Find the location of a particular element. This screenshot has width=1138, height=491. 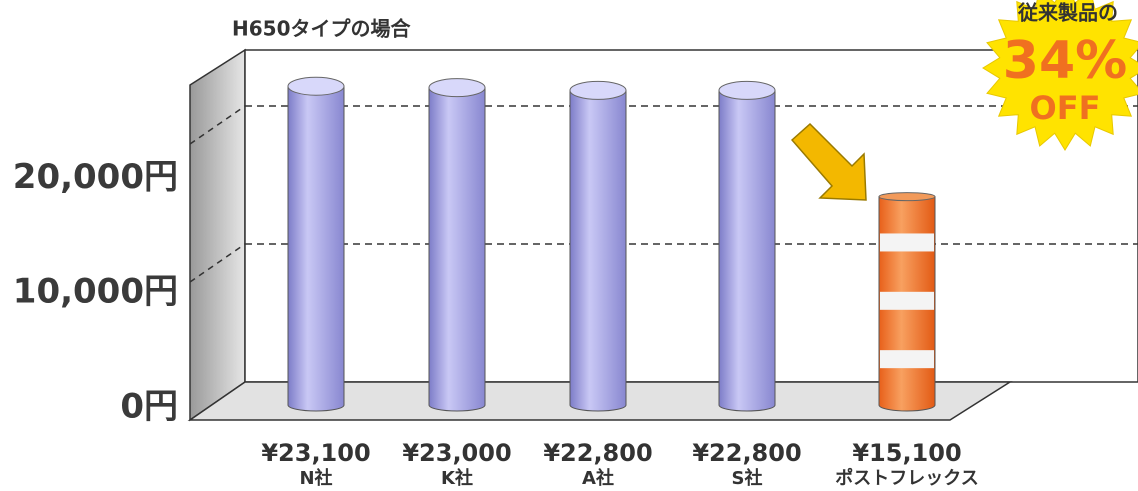

x-tick-label: A社 is located at coordinates (598, 478).